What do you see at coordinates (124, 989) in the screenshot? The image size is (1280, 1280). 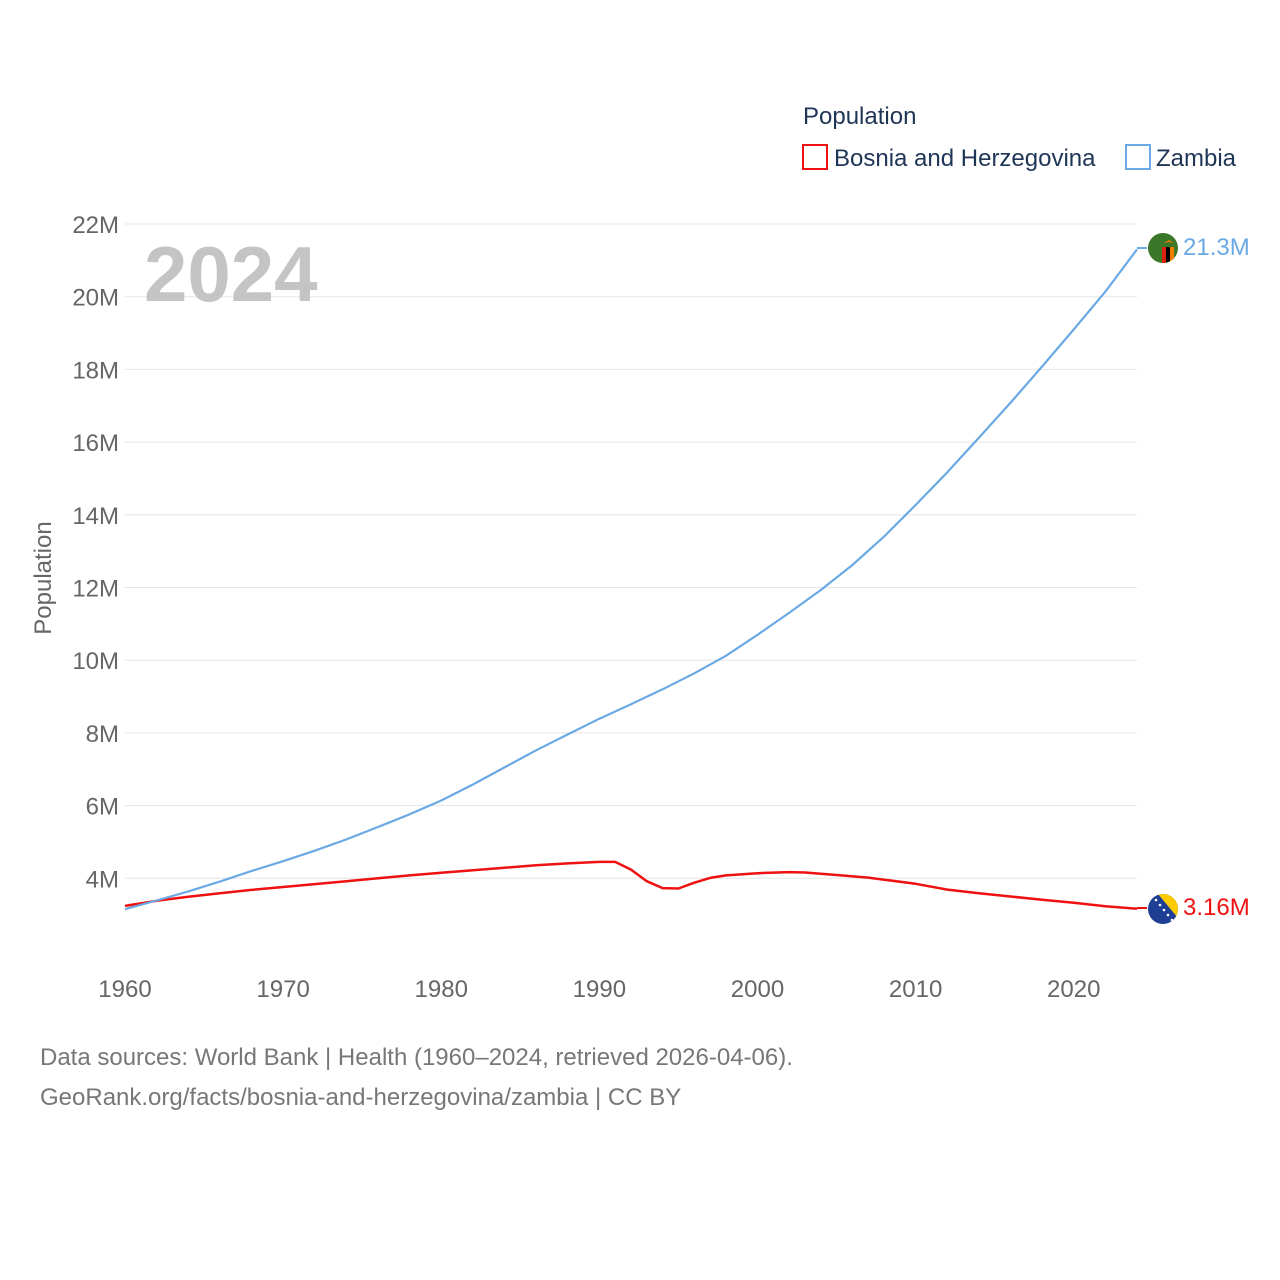 I see `x-tick-label: 1960` at bounding box center [124, 989].